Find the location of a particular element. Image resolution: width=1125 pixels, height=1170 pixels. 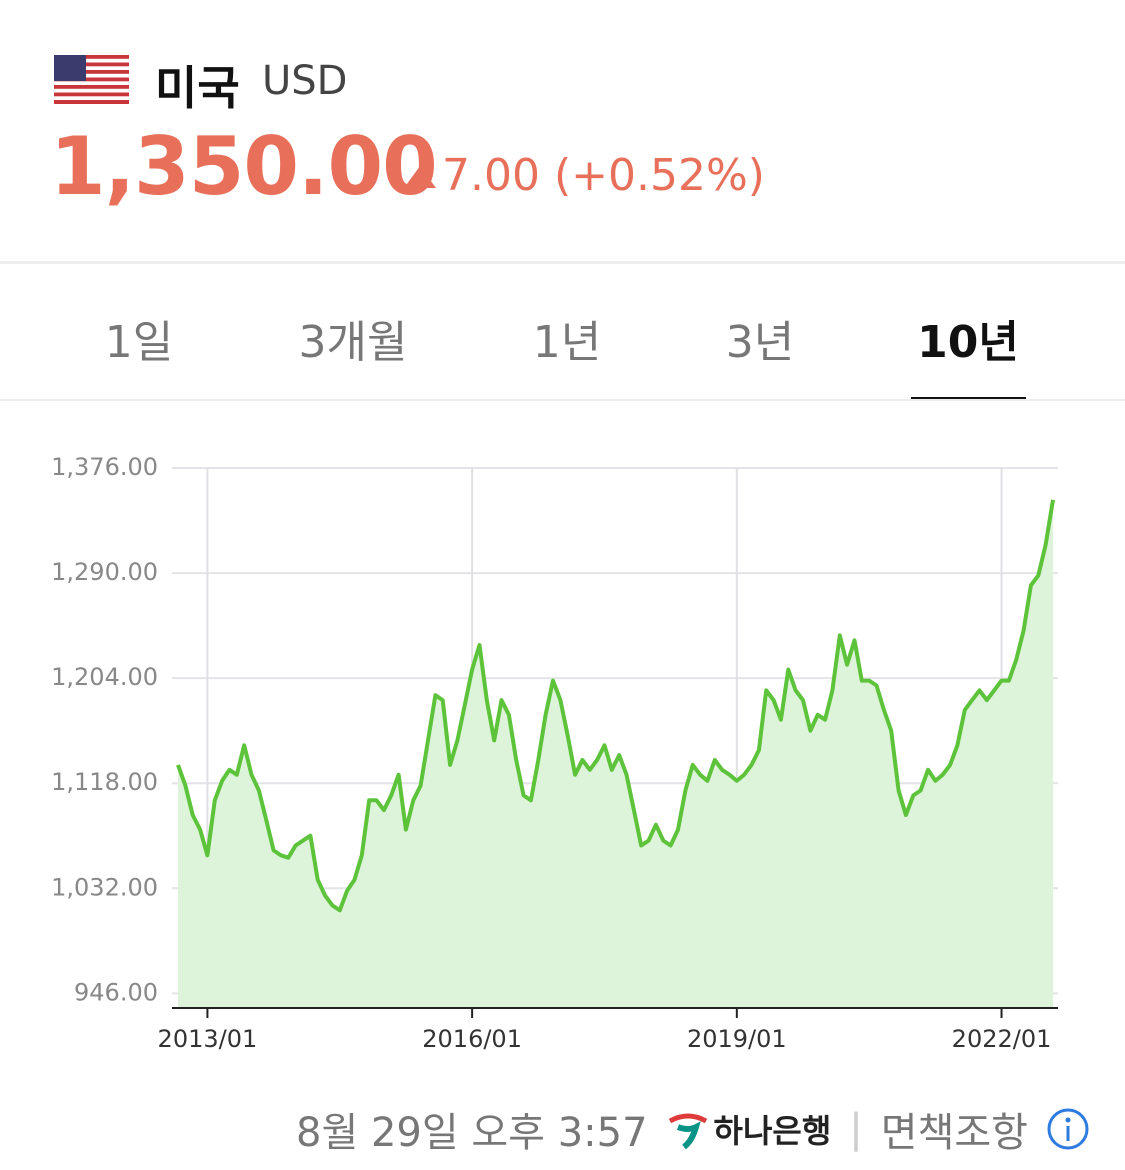

price: 1,350.00 is located at coordinates (244, 166).